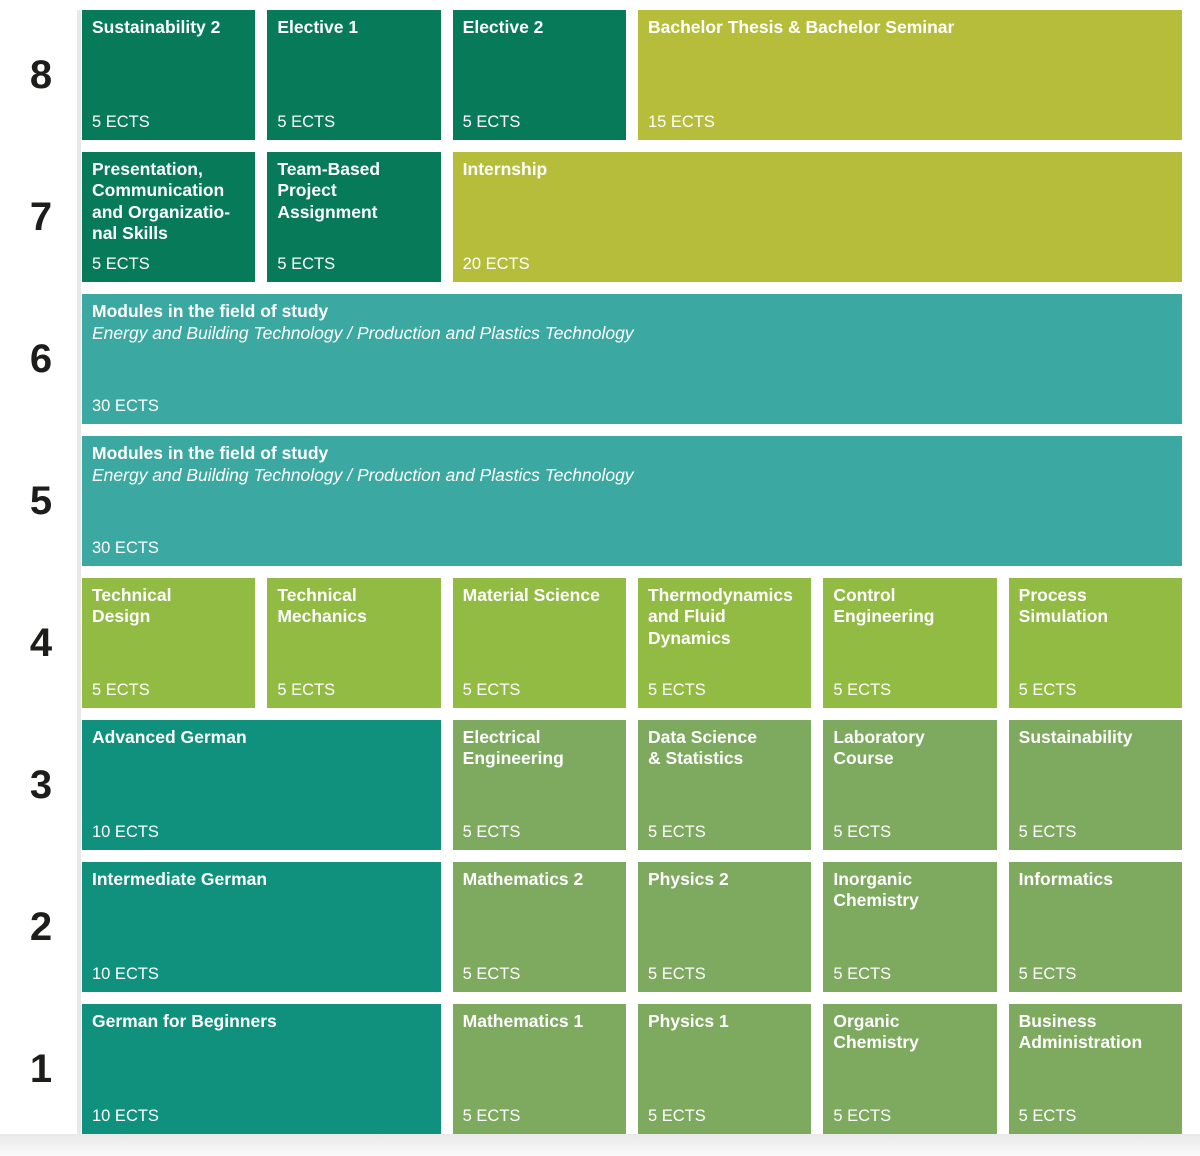 The width and height of the screenshot is (1200, 1156). I want to click on module-card: Process Simulation 5 ECTS, so click(1095, 643).